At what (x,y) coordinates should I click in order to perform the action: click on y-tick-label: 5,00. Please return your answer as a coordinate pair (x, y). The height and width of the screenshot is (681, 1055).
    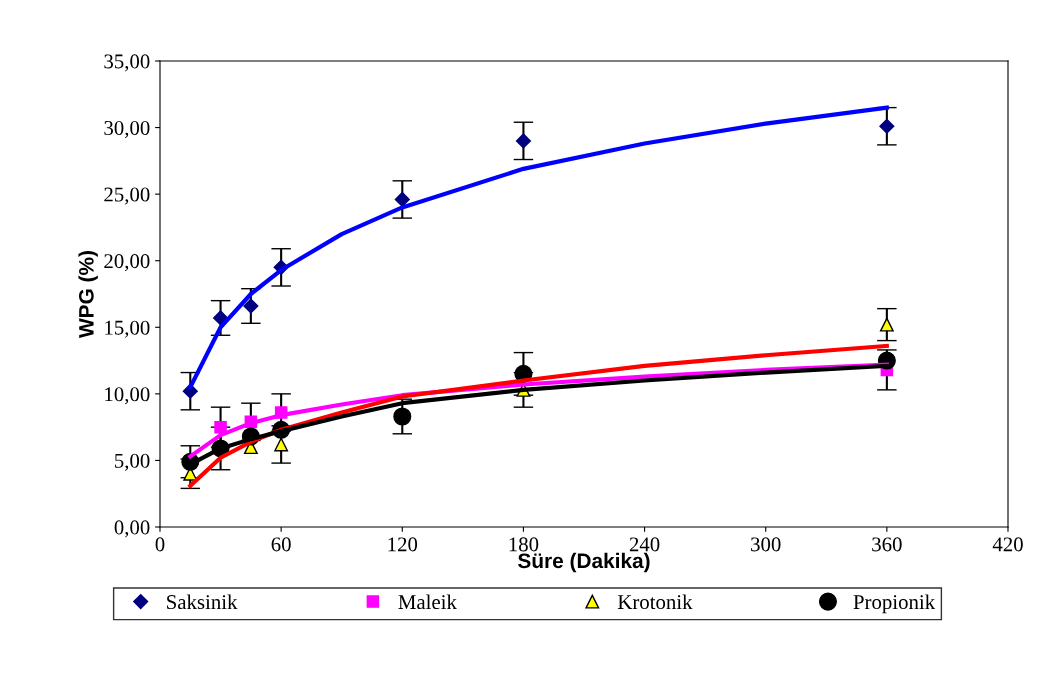
    Looking at the image, I should click on (132, 462).